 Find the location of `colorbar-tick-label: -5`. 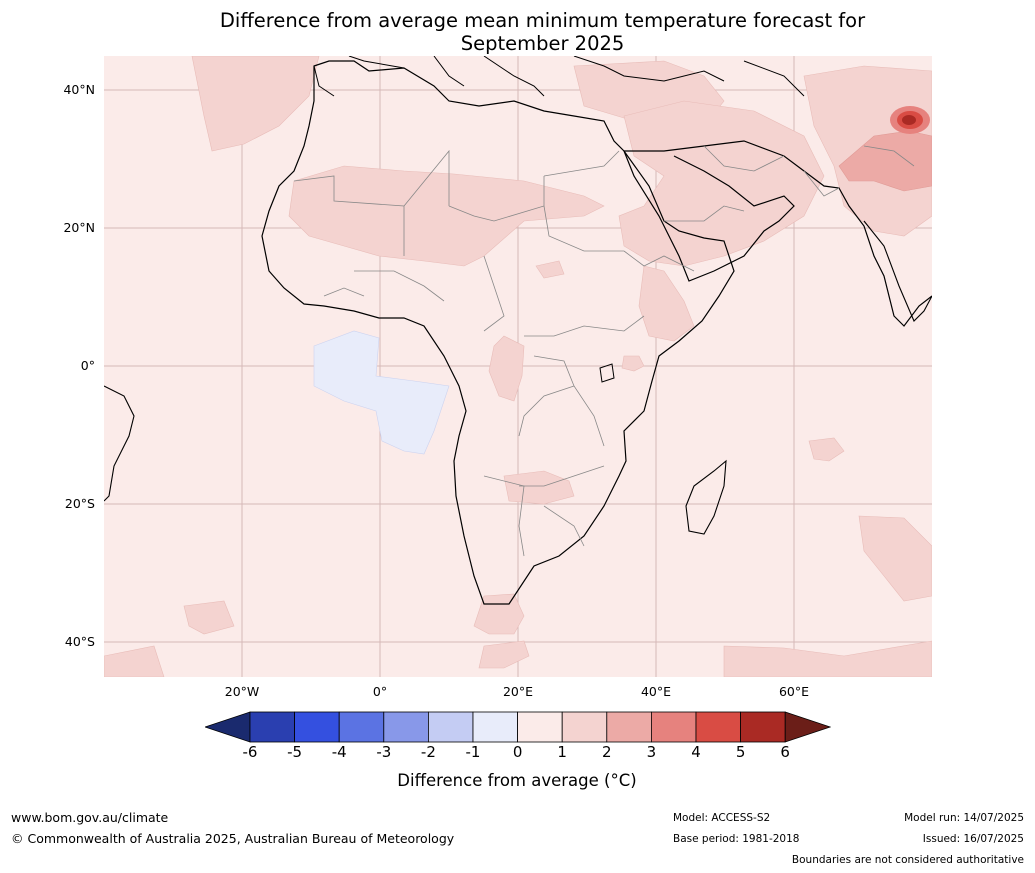

colorbar-tick-label: -5 is located at coordinates (295, 752).